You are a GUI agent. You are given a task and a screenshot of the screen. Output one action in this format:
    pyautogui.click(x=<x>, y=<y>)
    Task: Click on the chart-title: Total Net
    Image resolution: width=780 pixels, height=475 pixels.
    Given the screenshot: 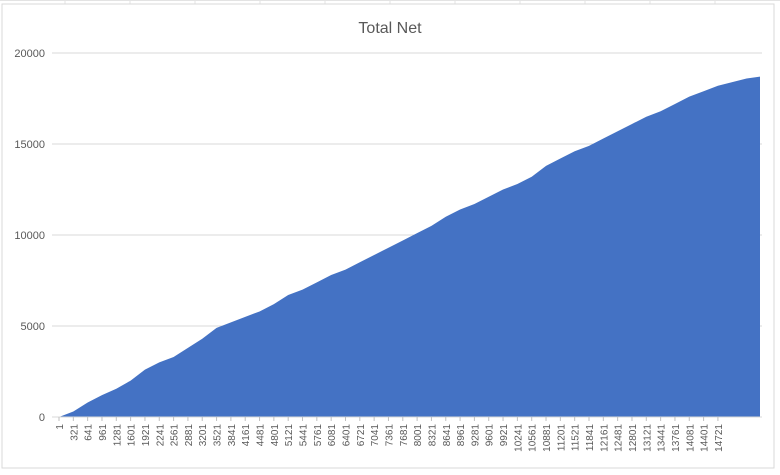 What is the action you would take?
    pyautogui.click(x=390, y=28)
    